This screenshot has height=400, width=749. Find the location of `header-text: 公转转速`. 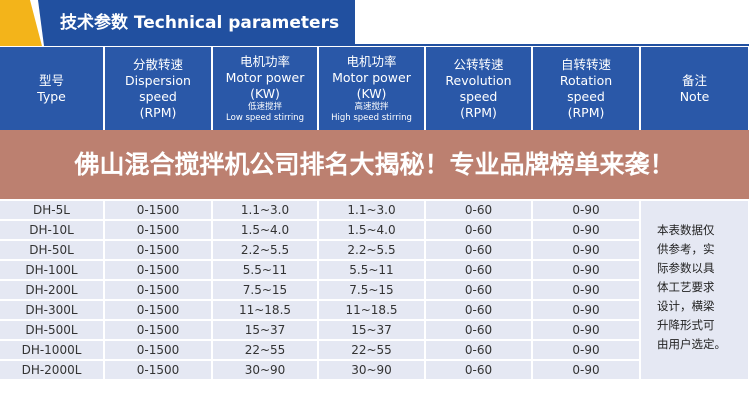

header-text: 公转转速 is located at coordinates (478, 64).